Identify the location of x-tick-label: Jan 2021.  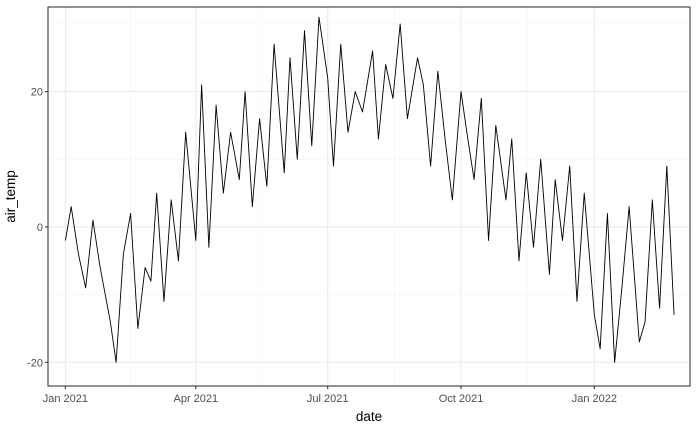
(65, 399).